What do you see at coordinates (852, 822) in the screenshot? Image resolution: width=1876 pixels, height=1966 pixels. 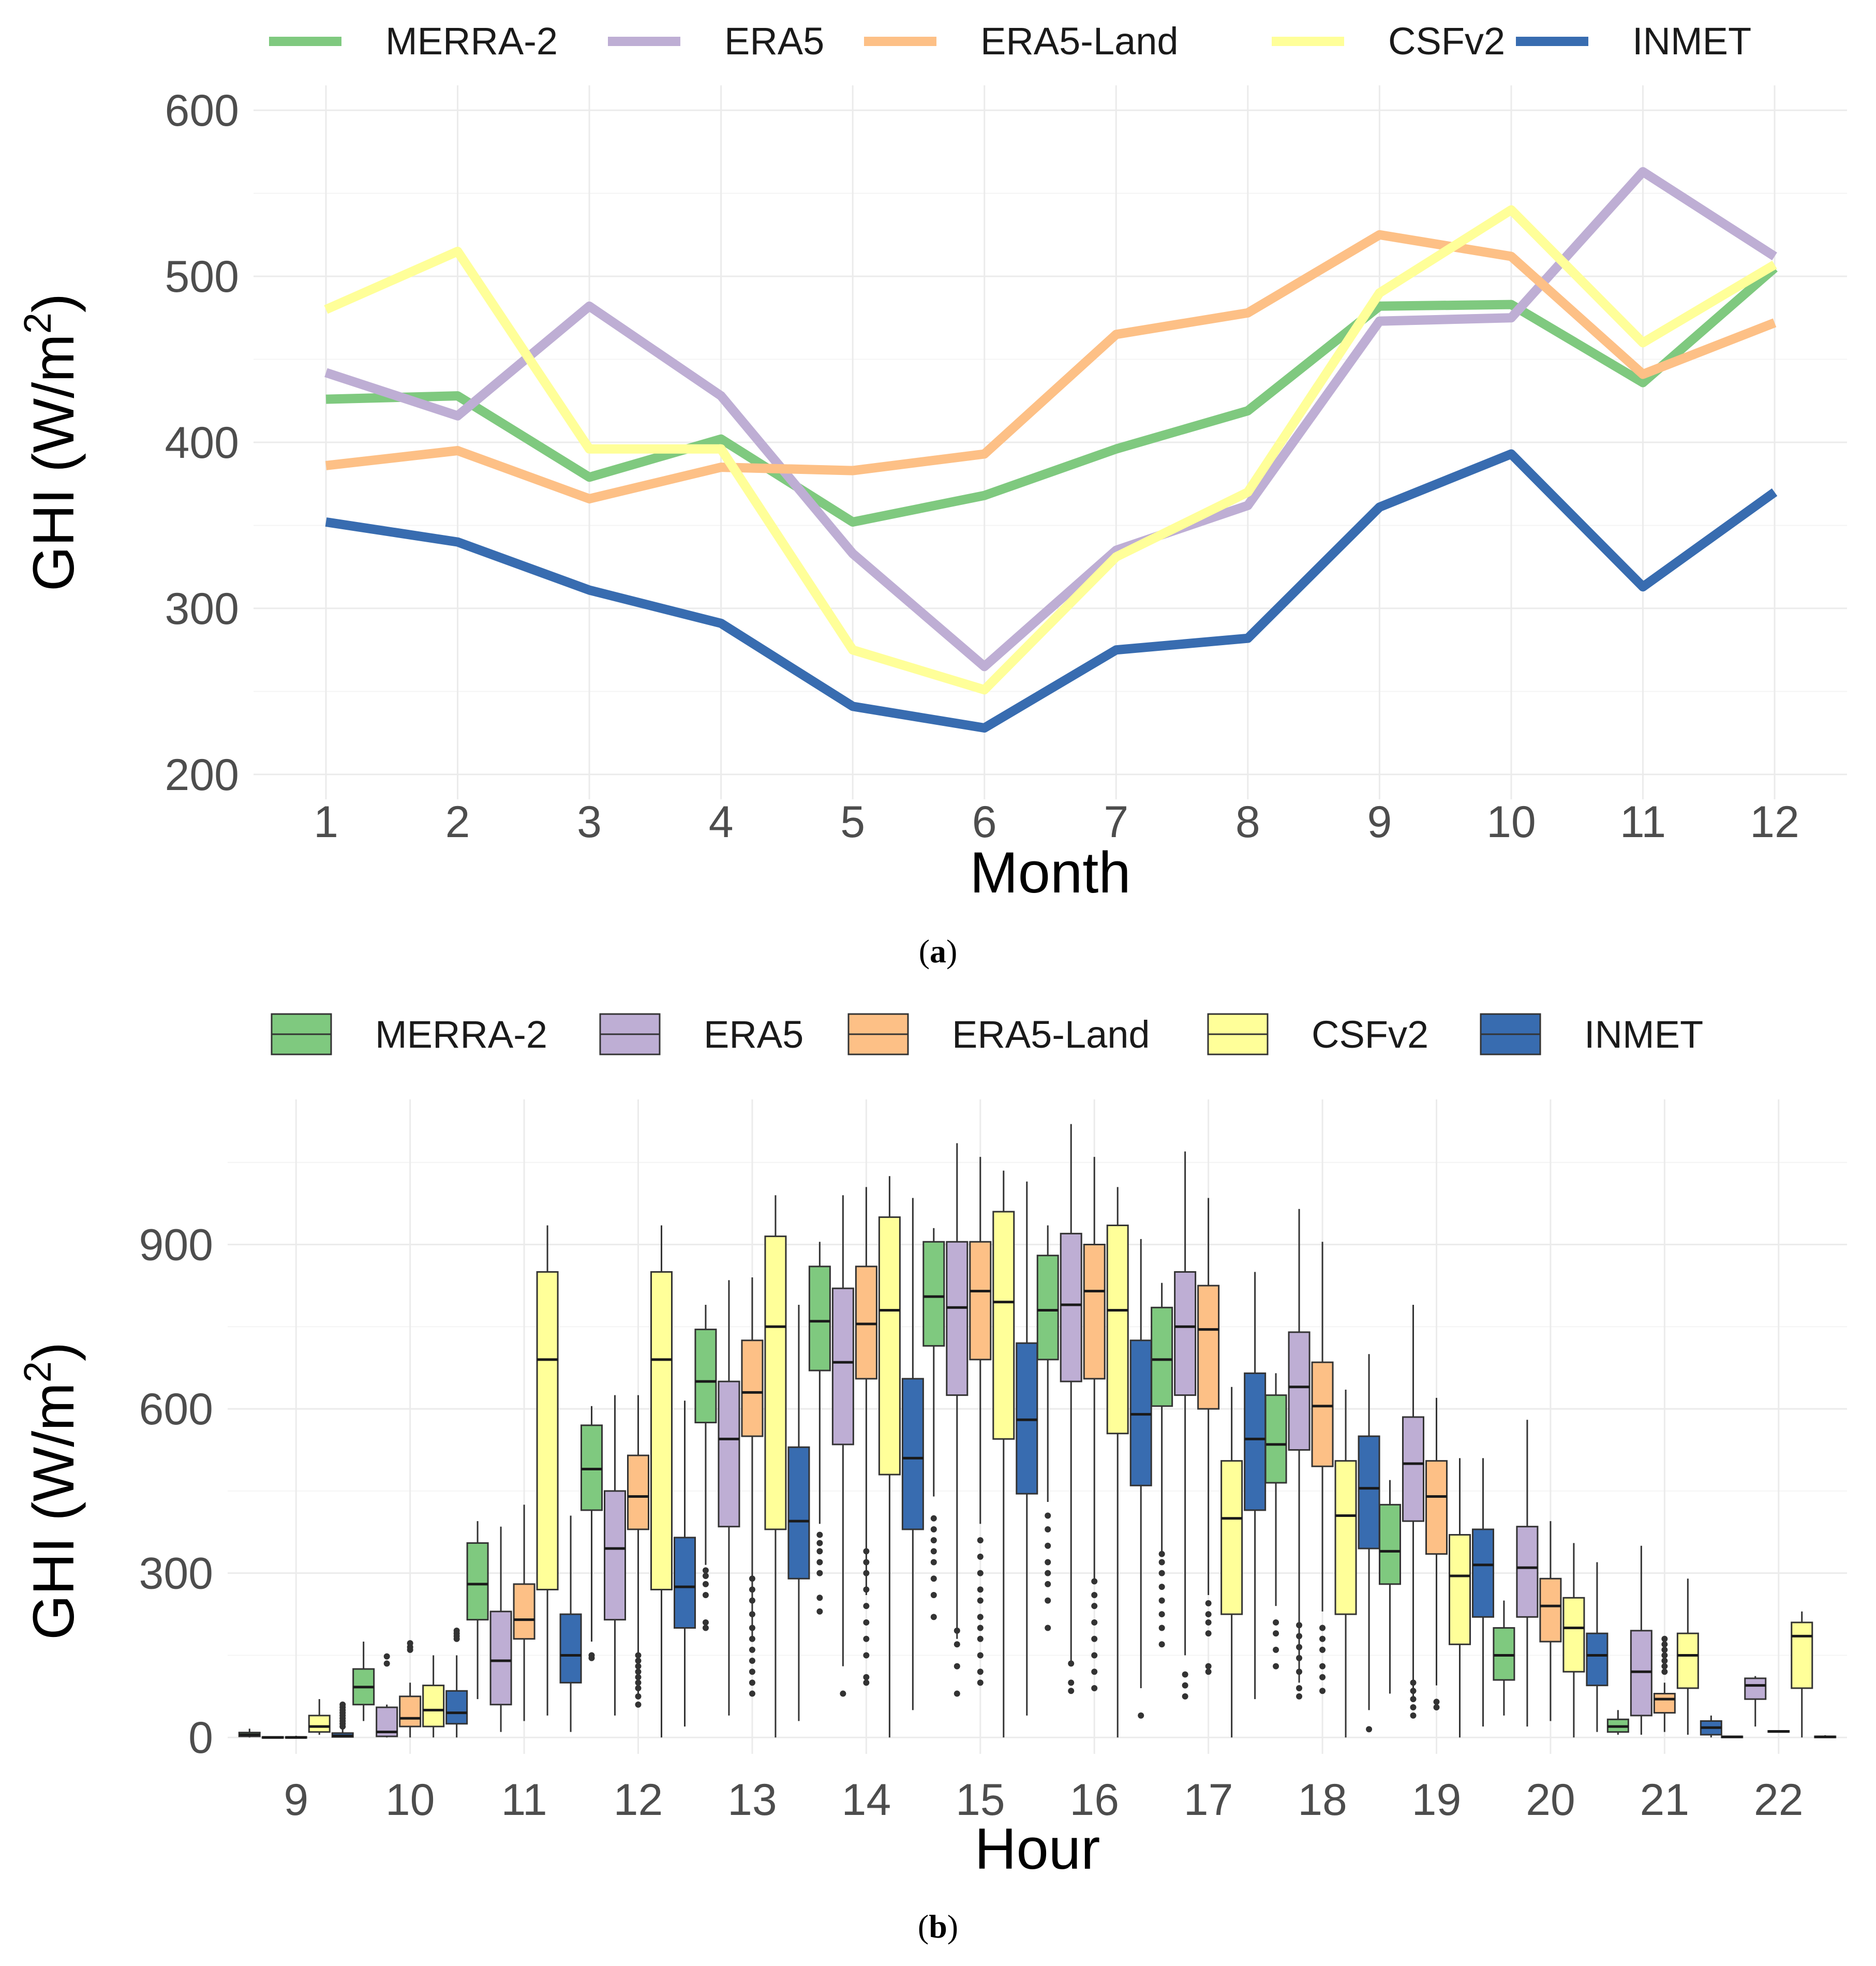 I see `x-tick-label: 5` at bounding box center [852, 822].